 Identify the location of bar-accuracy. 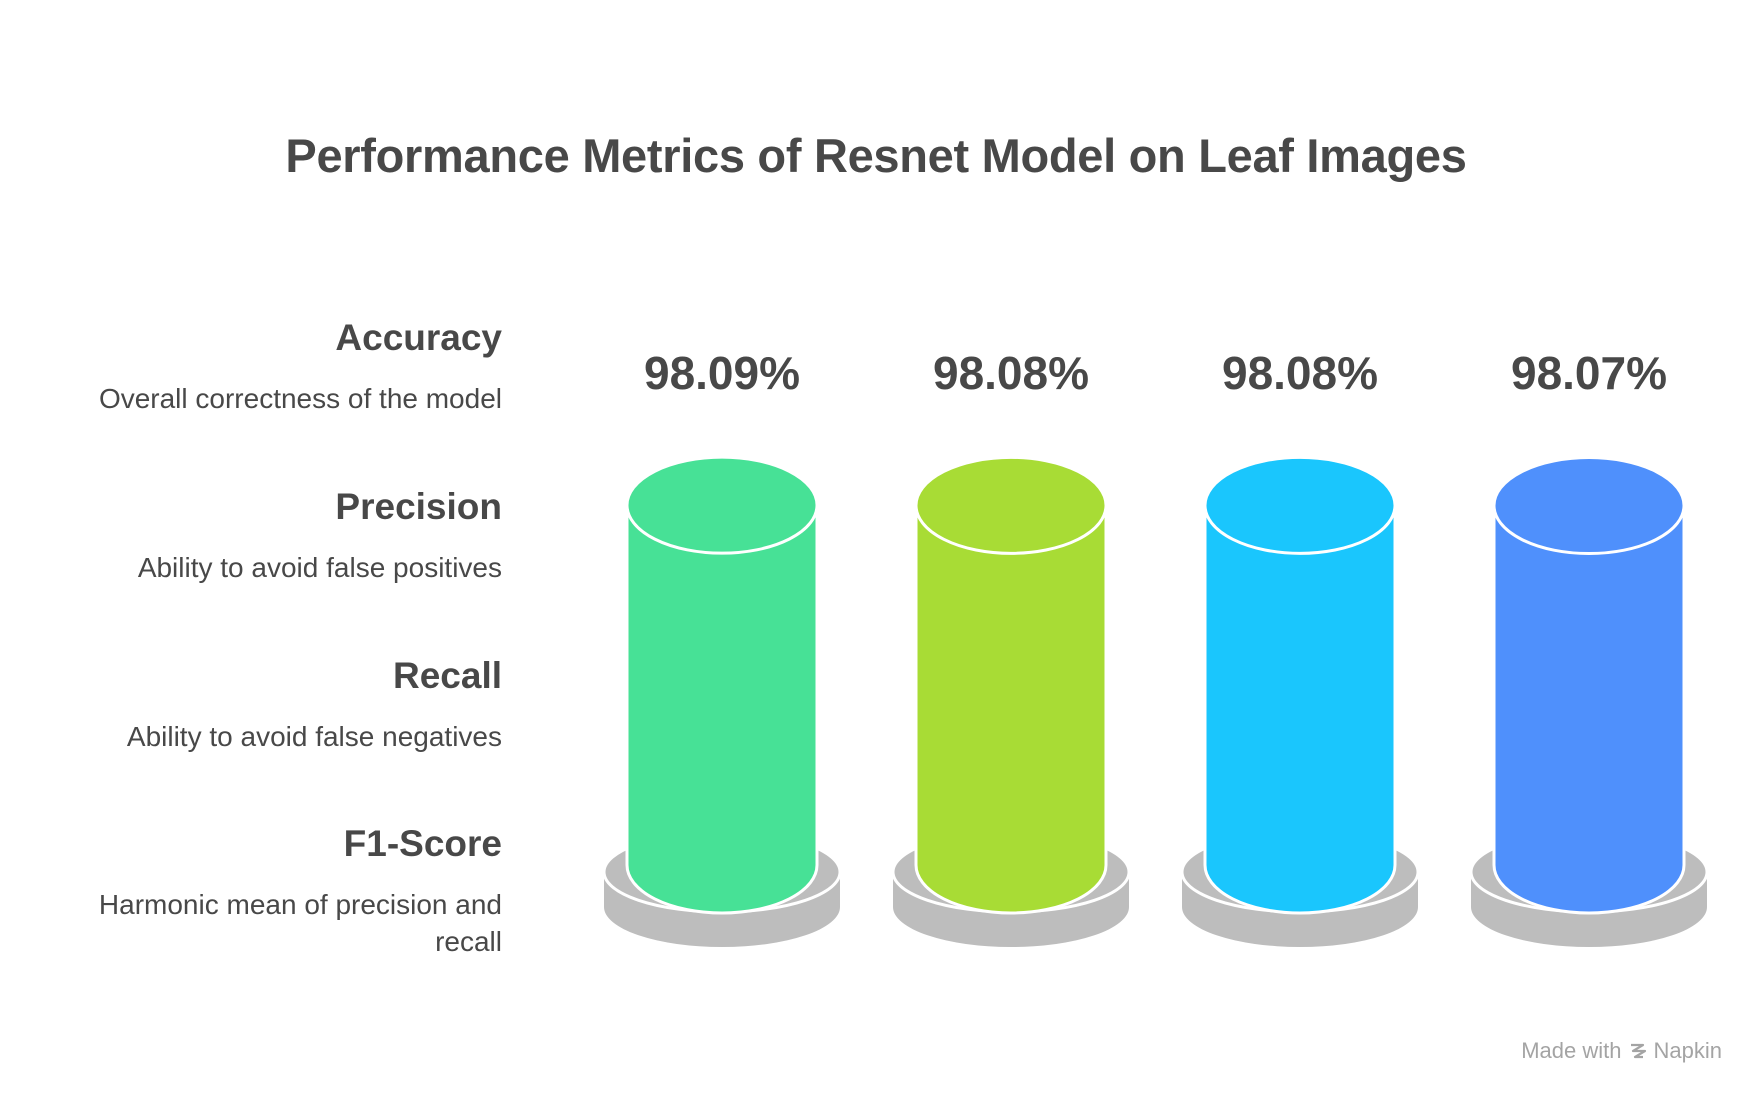
(722, 701).